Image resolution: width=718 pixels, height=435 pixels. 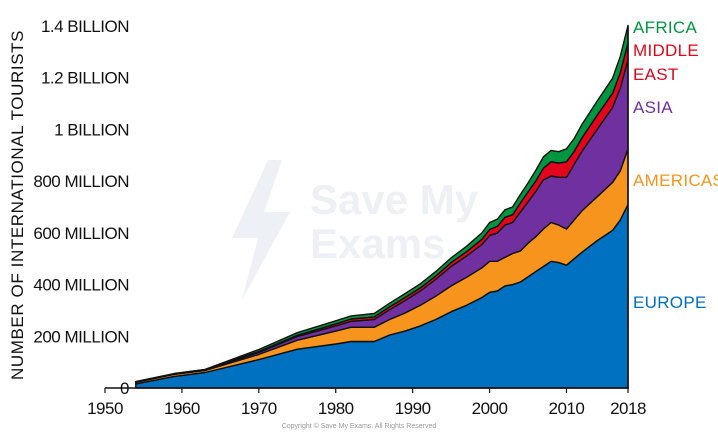 I want to click on watermark: Save My Exams, so click(x=355, y=230).